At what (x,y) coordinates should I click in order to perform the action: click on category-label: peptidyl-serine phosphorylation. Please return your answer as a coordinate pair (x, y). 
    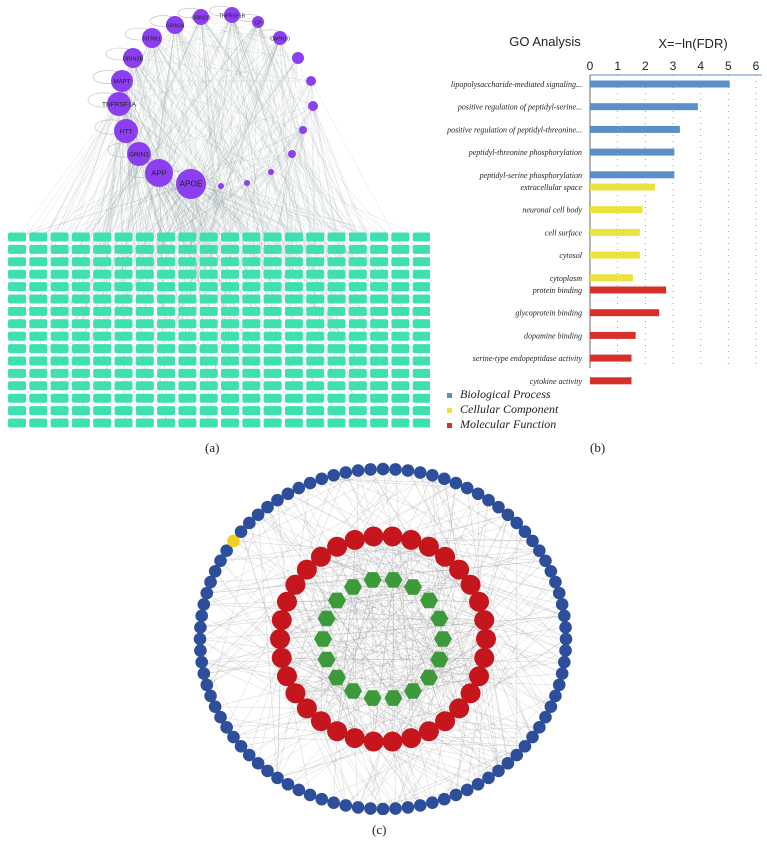
    Looking at the image, I should click on (530, 175).